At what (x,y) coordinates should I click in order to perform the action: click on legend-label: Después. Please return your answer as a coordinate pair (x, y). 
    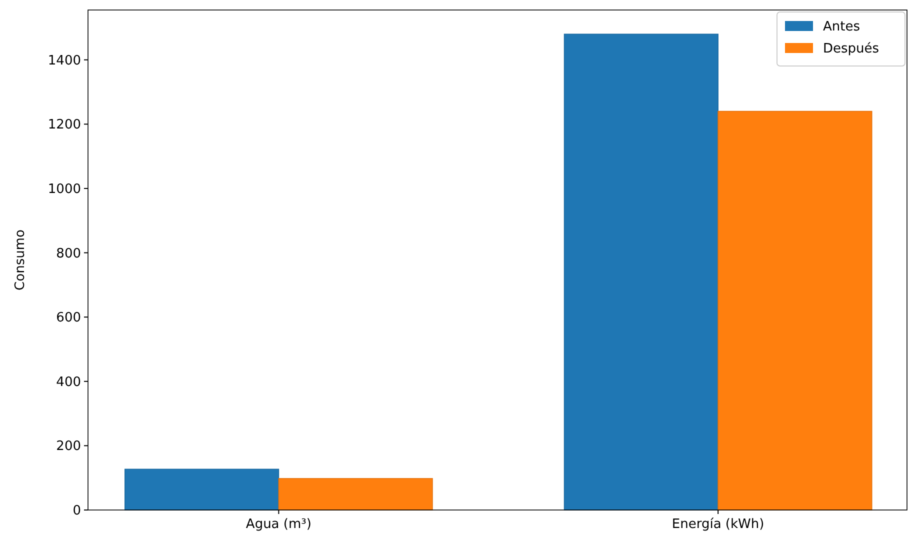
    Looking at the image, I should click on (851, 49).